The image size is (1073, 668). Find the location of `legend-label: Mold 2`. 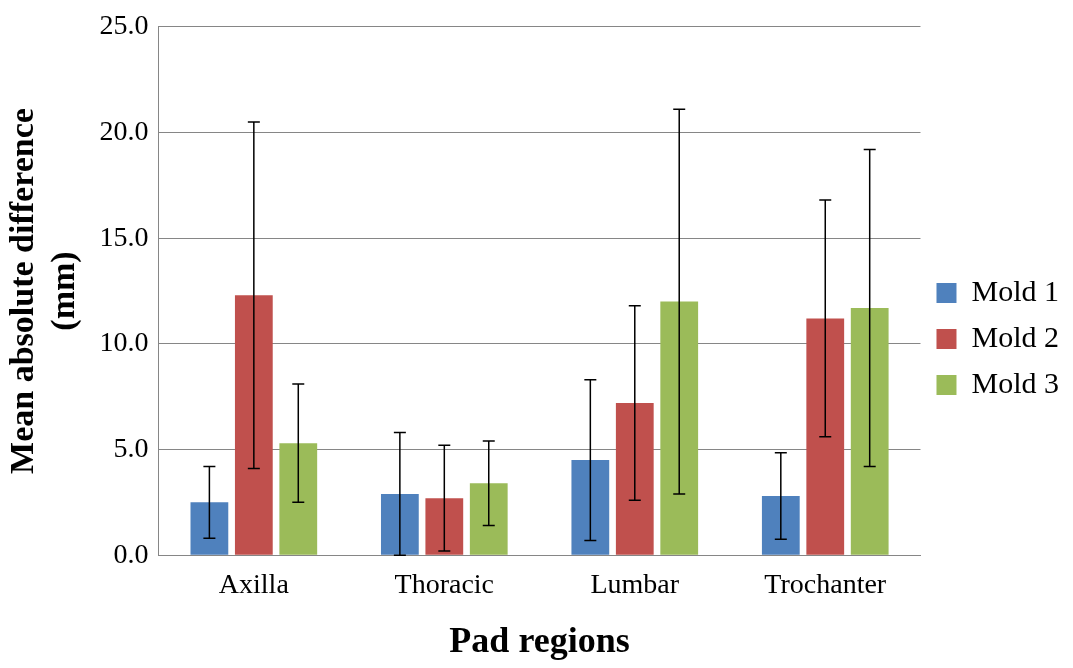

legend-label: Mold 2 is located at coordinates (1015, 336).